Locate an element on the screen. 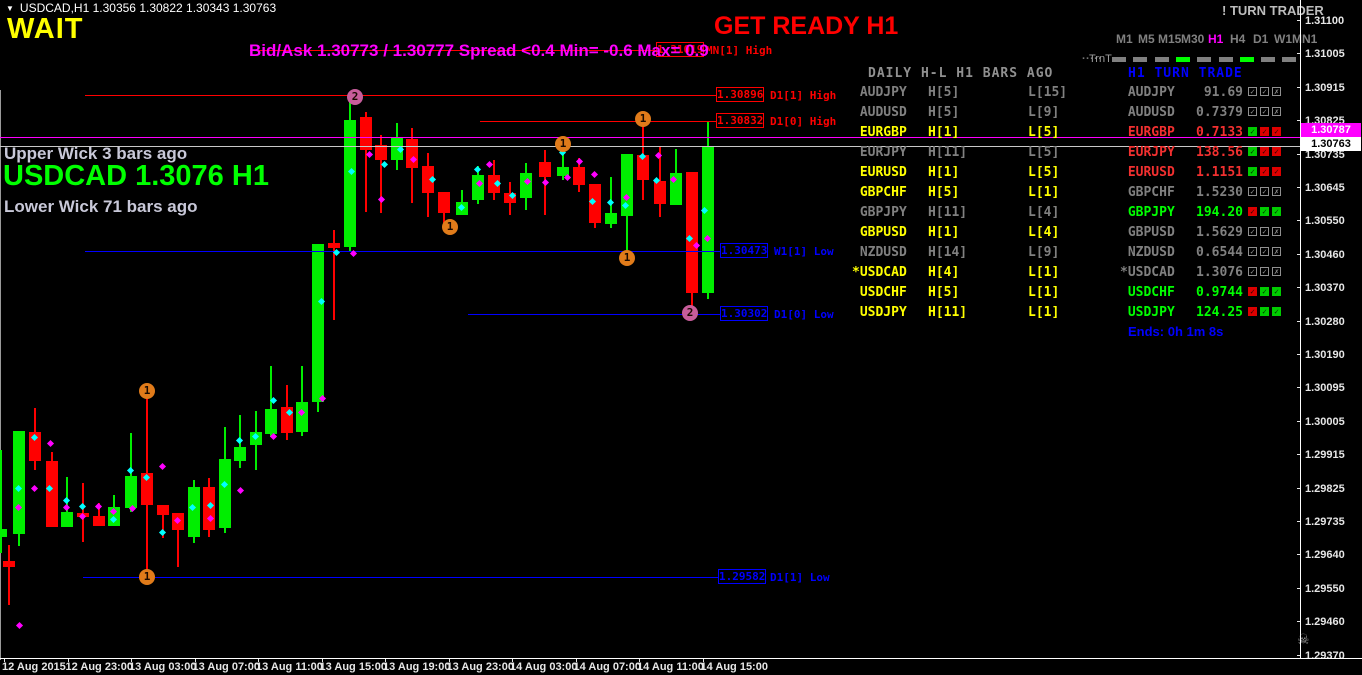  trnt-state-bar is located at coordinates (1119, 59).